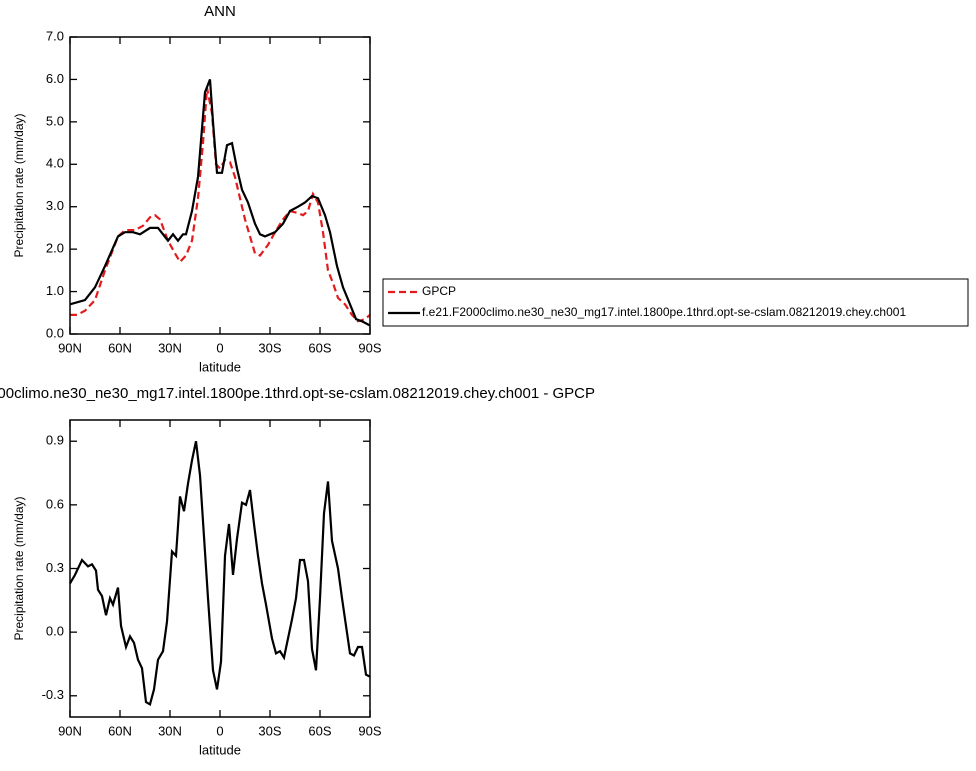 The width and height of the screenshot is (976, 771). Describe the element at coordinates (55, 248) in the screenshot. I see `y-tick-label: 2.0` at that location.